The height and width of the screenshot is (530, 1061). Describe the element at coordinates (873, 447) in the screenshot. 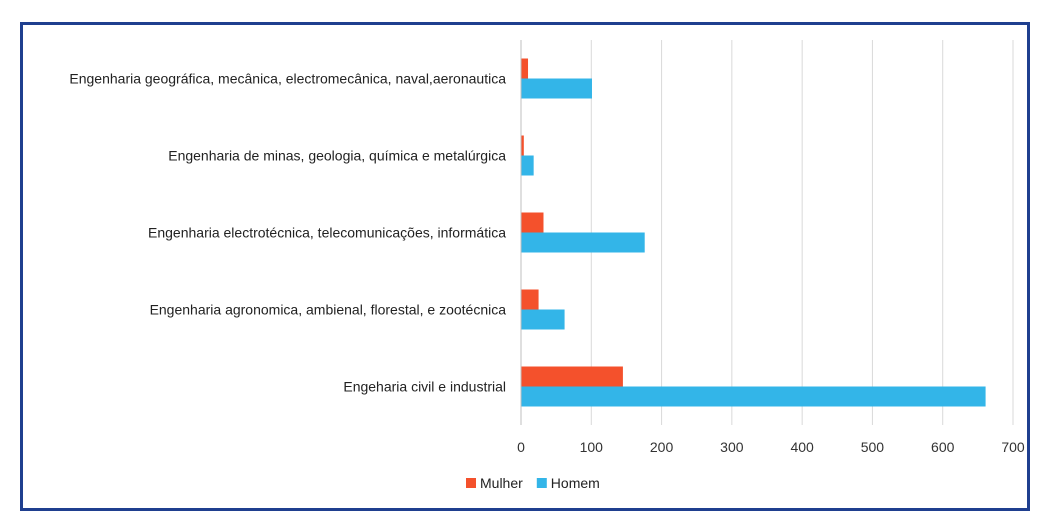

I see `x-tick-label: 500` at that location.